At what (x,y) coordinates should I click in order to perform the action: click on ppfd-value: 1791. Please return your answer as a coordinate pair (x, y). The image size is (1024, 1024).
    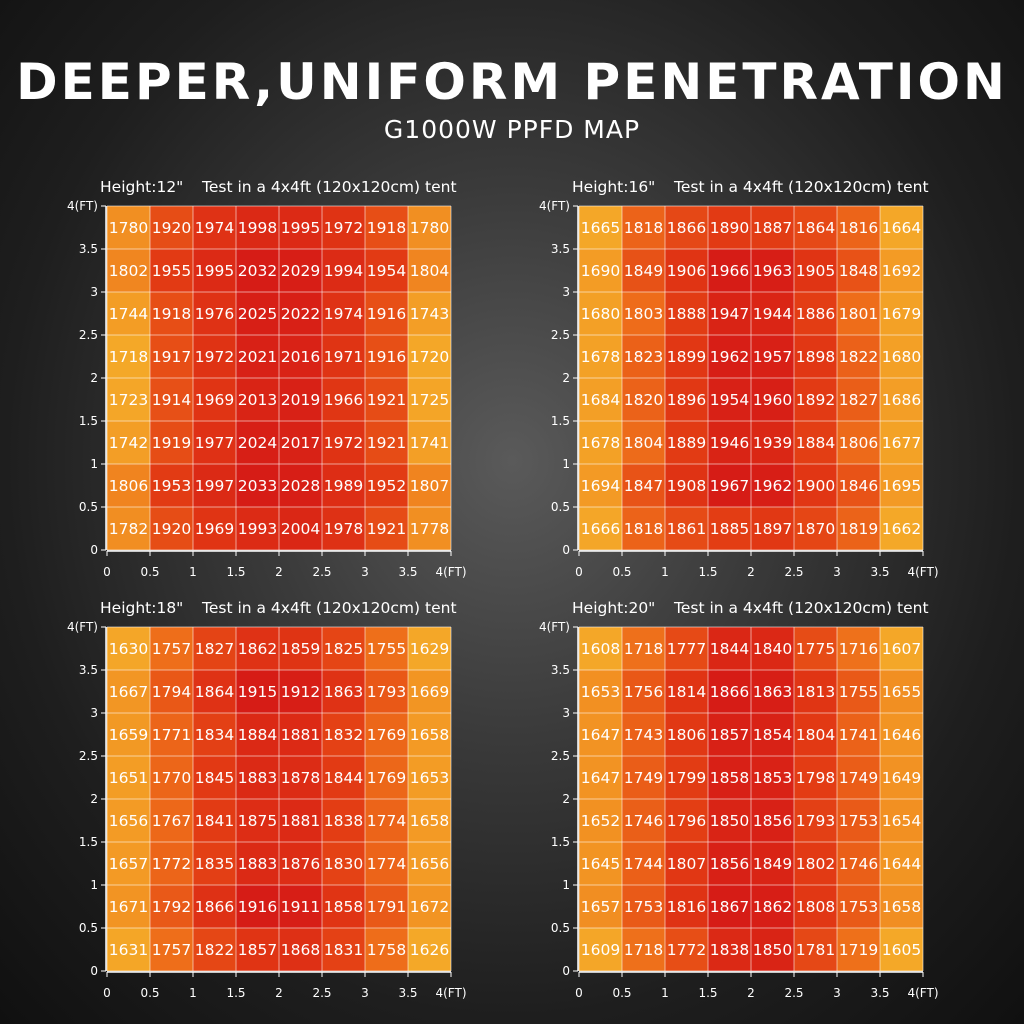
    Looking at the image, I should click on (386, 907).